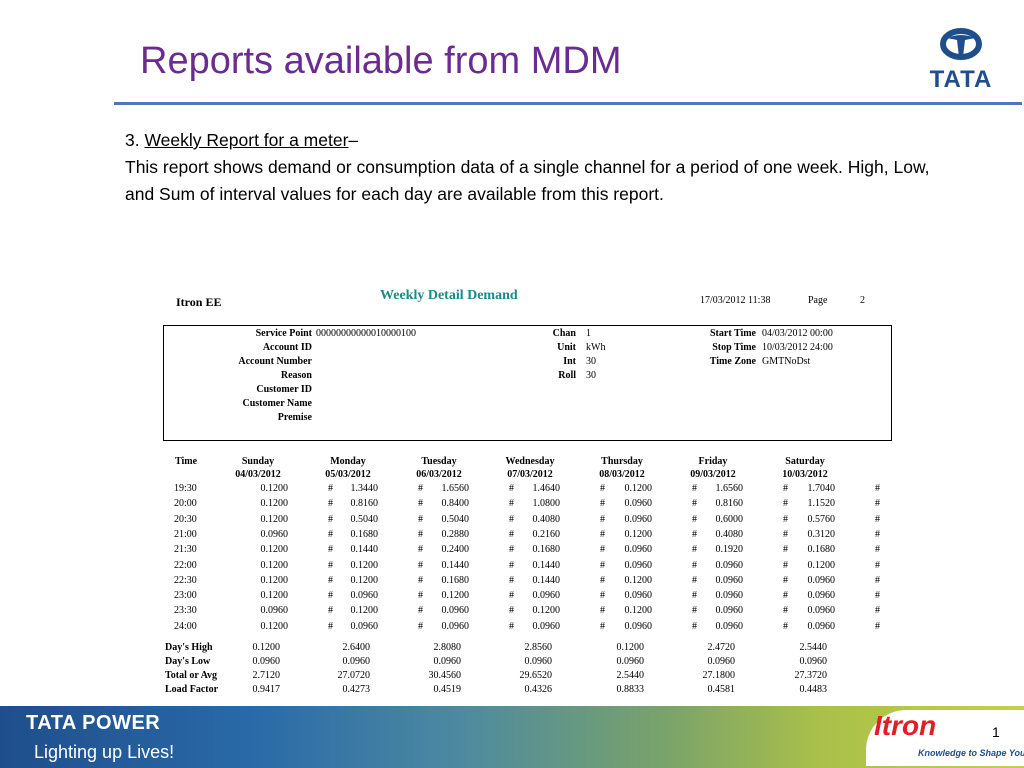 Image resolution: width=1024 pixels, height=768 pixels. What do you see at coordinates (258, 474) in the screenshot?
I see `day-date: 04/03/2012` at bounding box center [258, 474].